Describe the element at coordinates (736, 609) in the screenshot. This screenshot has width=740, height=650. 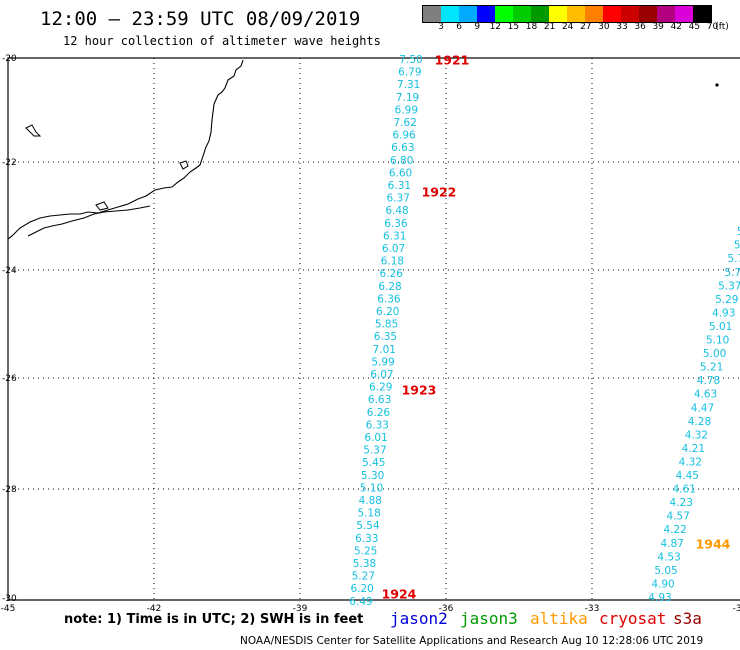
I see `lon-label: -30` at that location.